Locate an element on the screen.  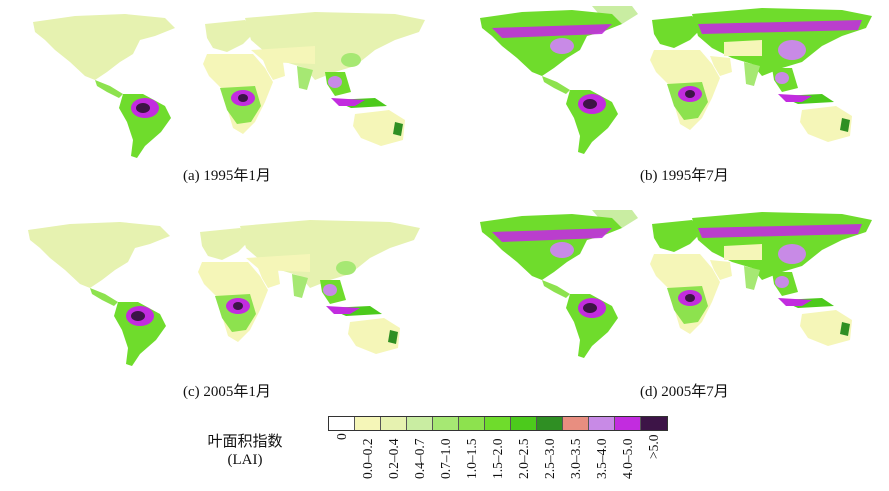
legend-label: 1.0–1.5 is located at coordinates (471, 459).